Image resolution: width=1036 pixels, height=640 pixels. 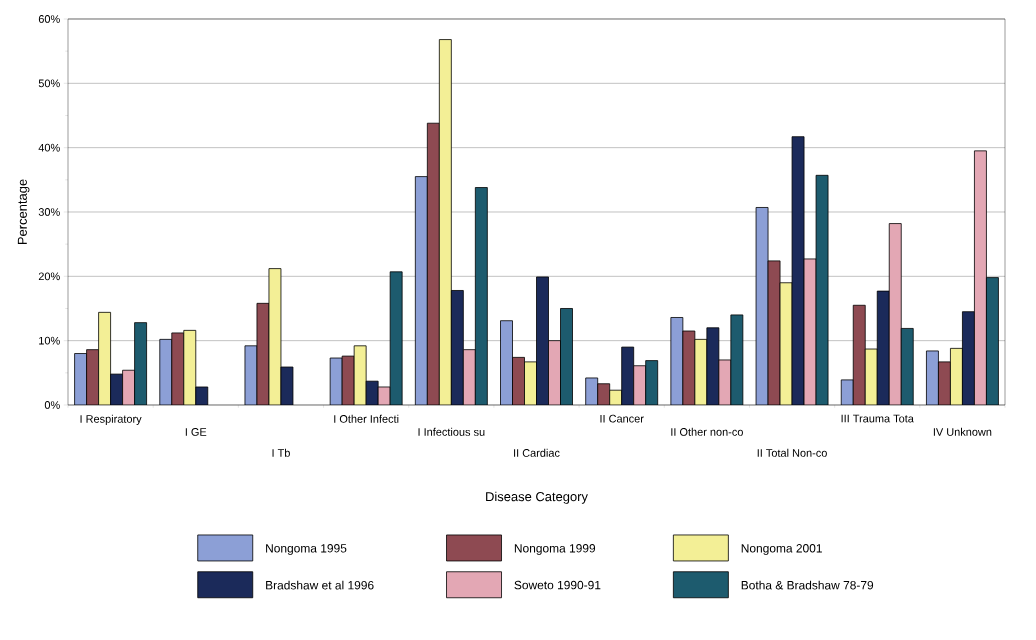 I want to click on y-tick-label: 40%, so click(x=49, y=147).